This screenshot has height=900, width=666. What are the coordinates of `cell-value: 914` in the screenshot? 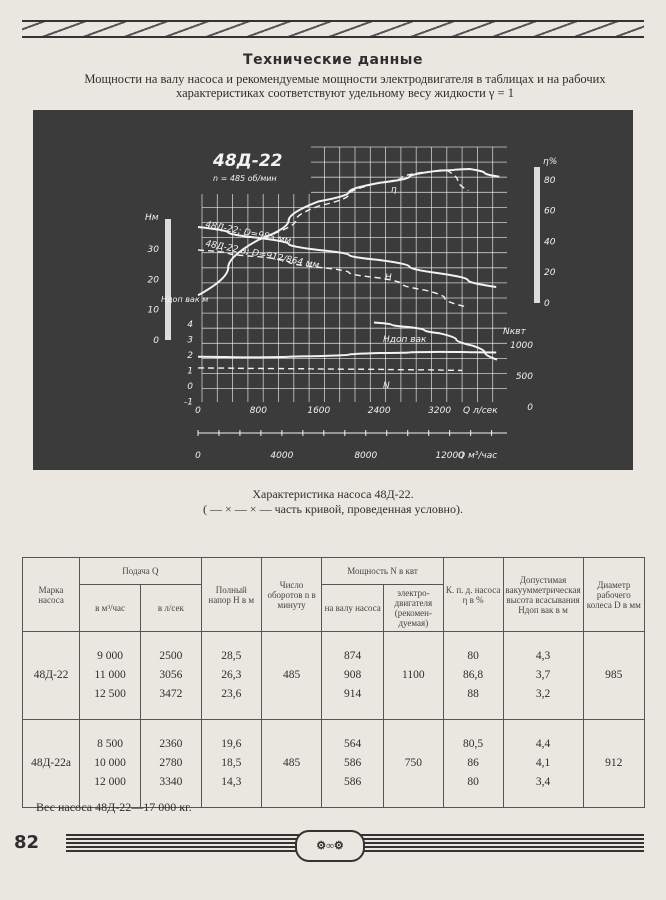 It's located at (353, 694).